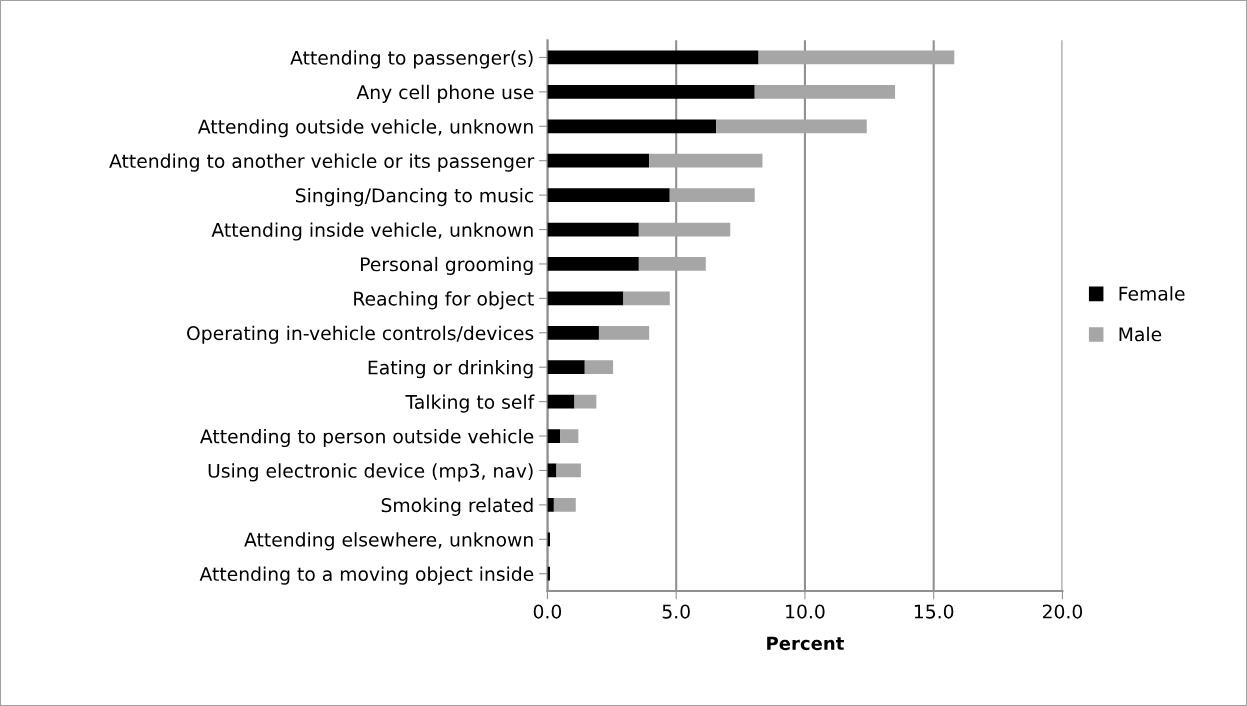  I want to click on y-tick-label: Attending elsewhere, unknown, so click(388, 541).